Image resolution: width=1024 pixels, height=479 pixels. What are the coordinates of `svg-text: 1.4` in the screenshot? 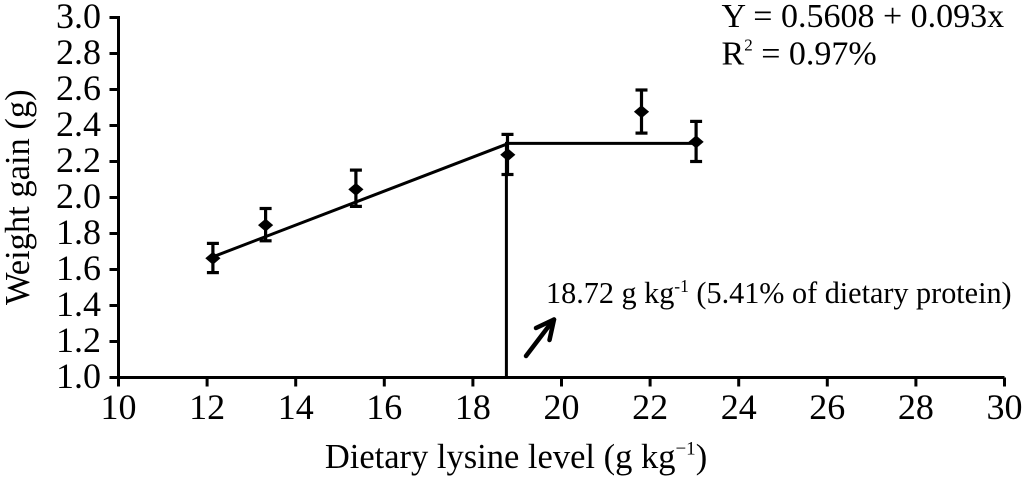 It's located at (78, 304).